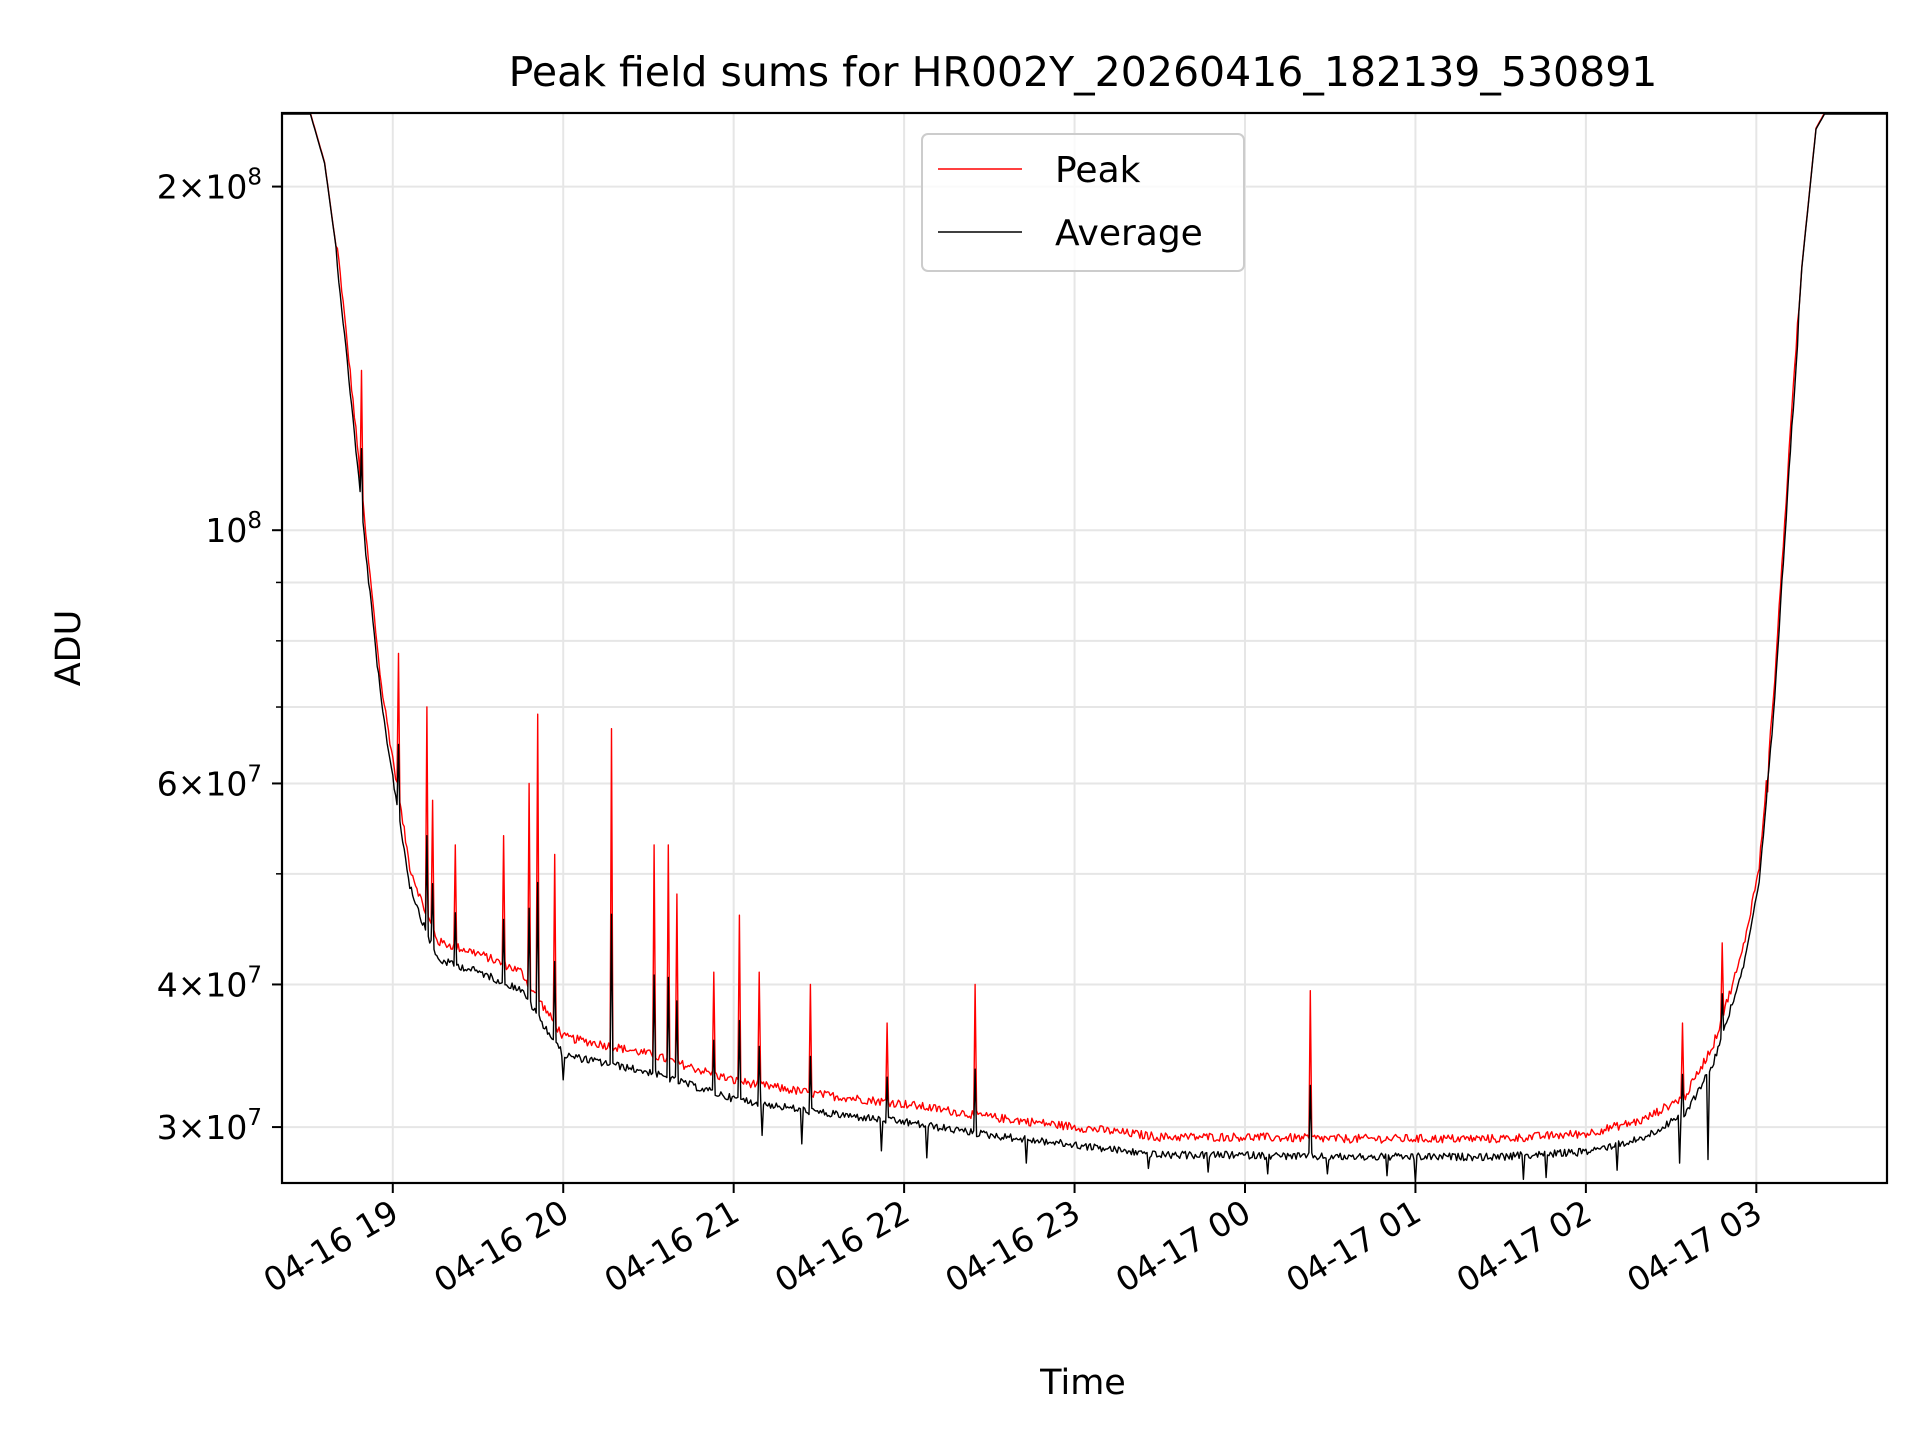 The image size is (1920, 1440). What do you see at coordinates (1129, 233) in the screenshot?
I see `legend-label-average: Average` at bounding box center [1129, 233].